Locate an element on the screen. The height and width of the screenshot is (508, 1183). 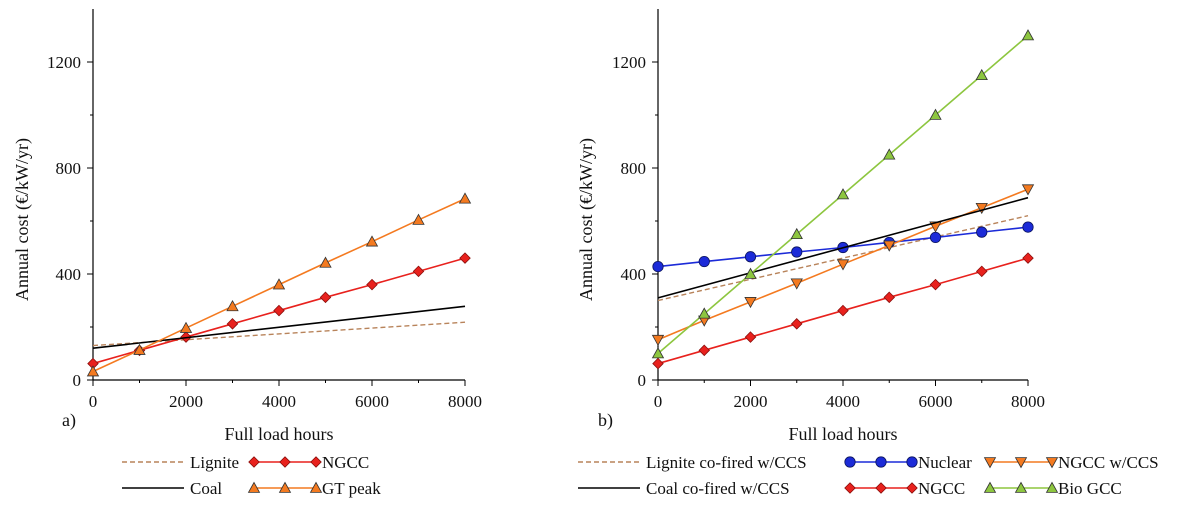
legend-label: GT peak is located at coordinates (351, 488).